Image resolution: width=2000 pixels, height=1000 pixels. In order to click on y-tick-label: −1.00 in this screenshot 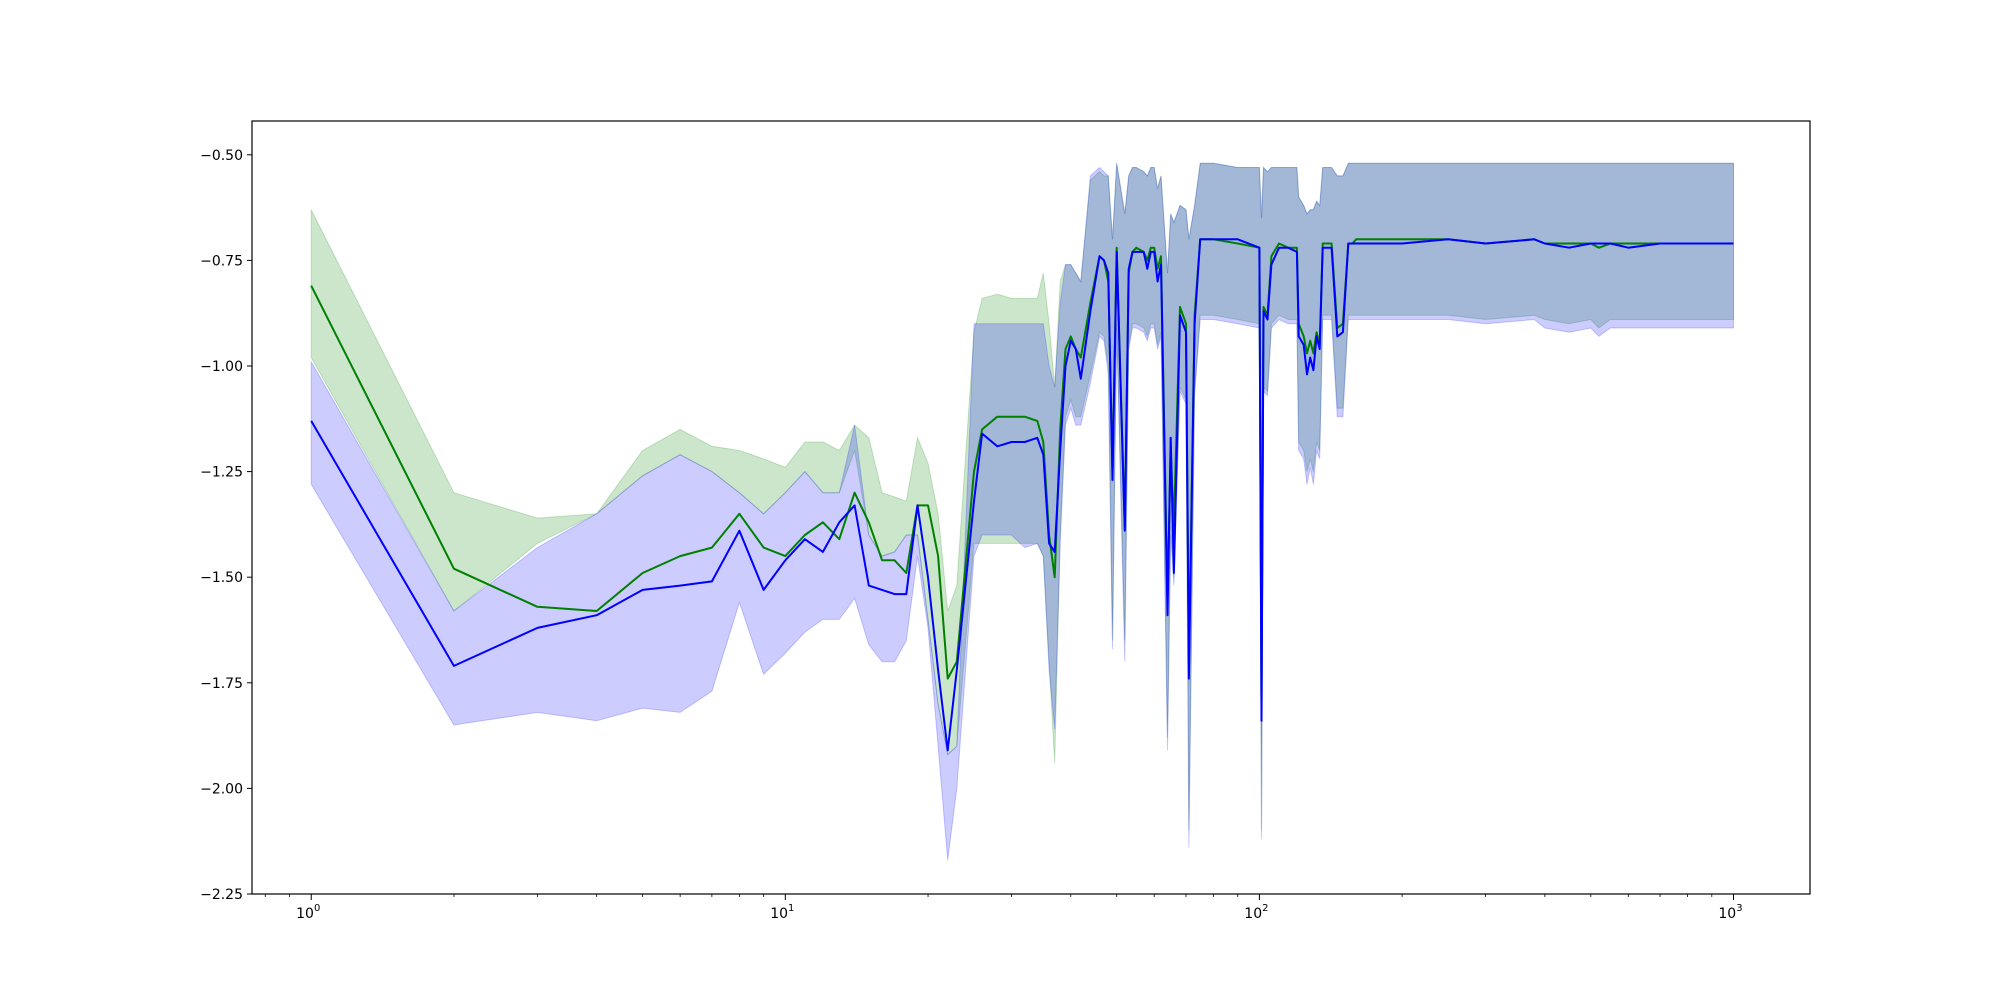, I will do `click(221, 367)`.